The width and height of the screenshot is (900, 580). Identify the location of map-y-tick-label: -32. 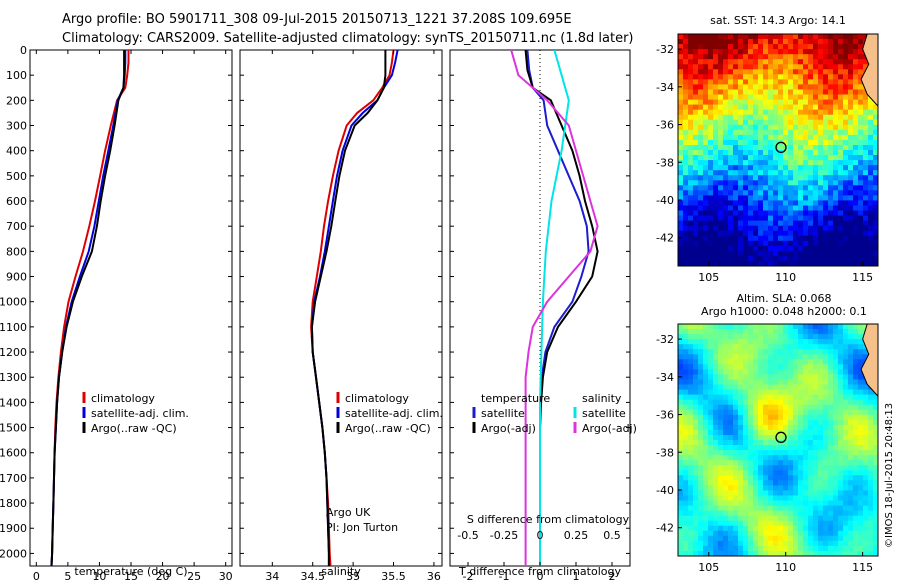
(665, 49).